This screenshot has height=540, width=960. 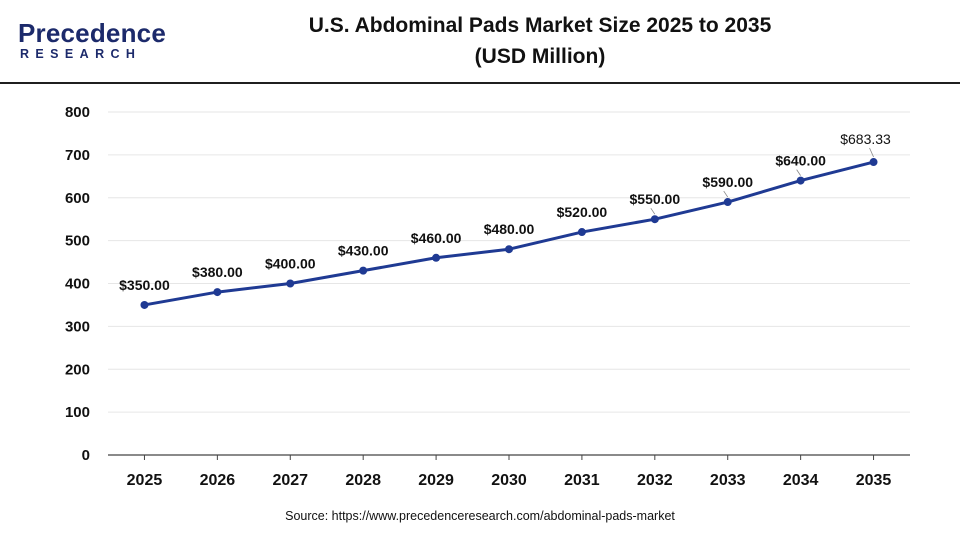 I want to click on y-tick-label: 400, so click(x=77, y=284).